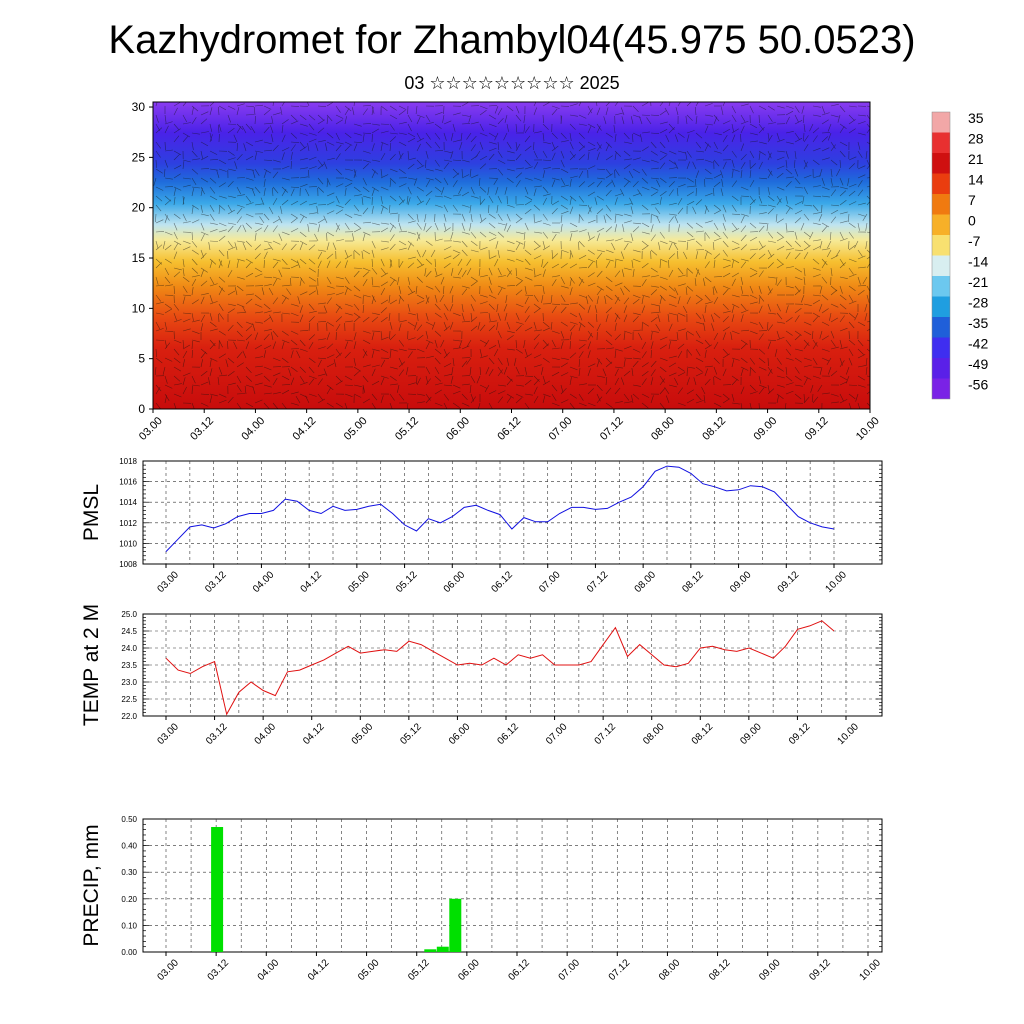  I want to click on colorbar-swatch, so click(941, 265).